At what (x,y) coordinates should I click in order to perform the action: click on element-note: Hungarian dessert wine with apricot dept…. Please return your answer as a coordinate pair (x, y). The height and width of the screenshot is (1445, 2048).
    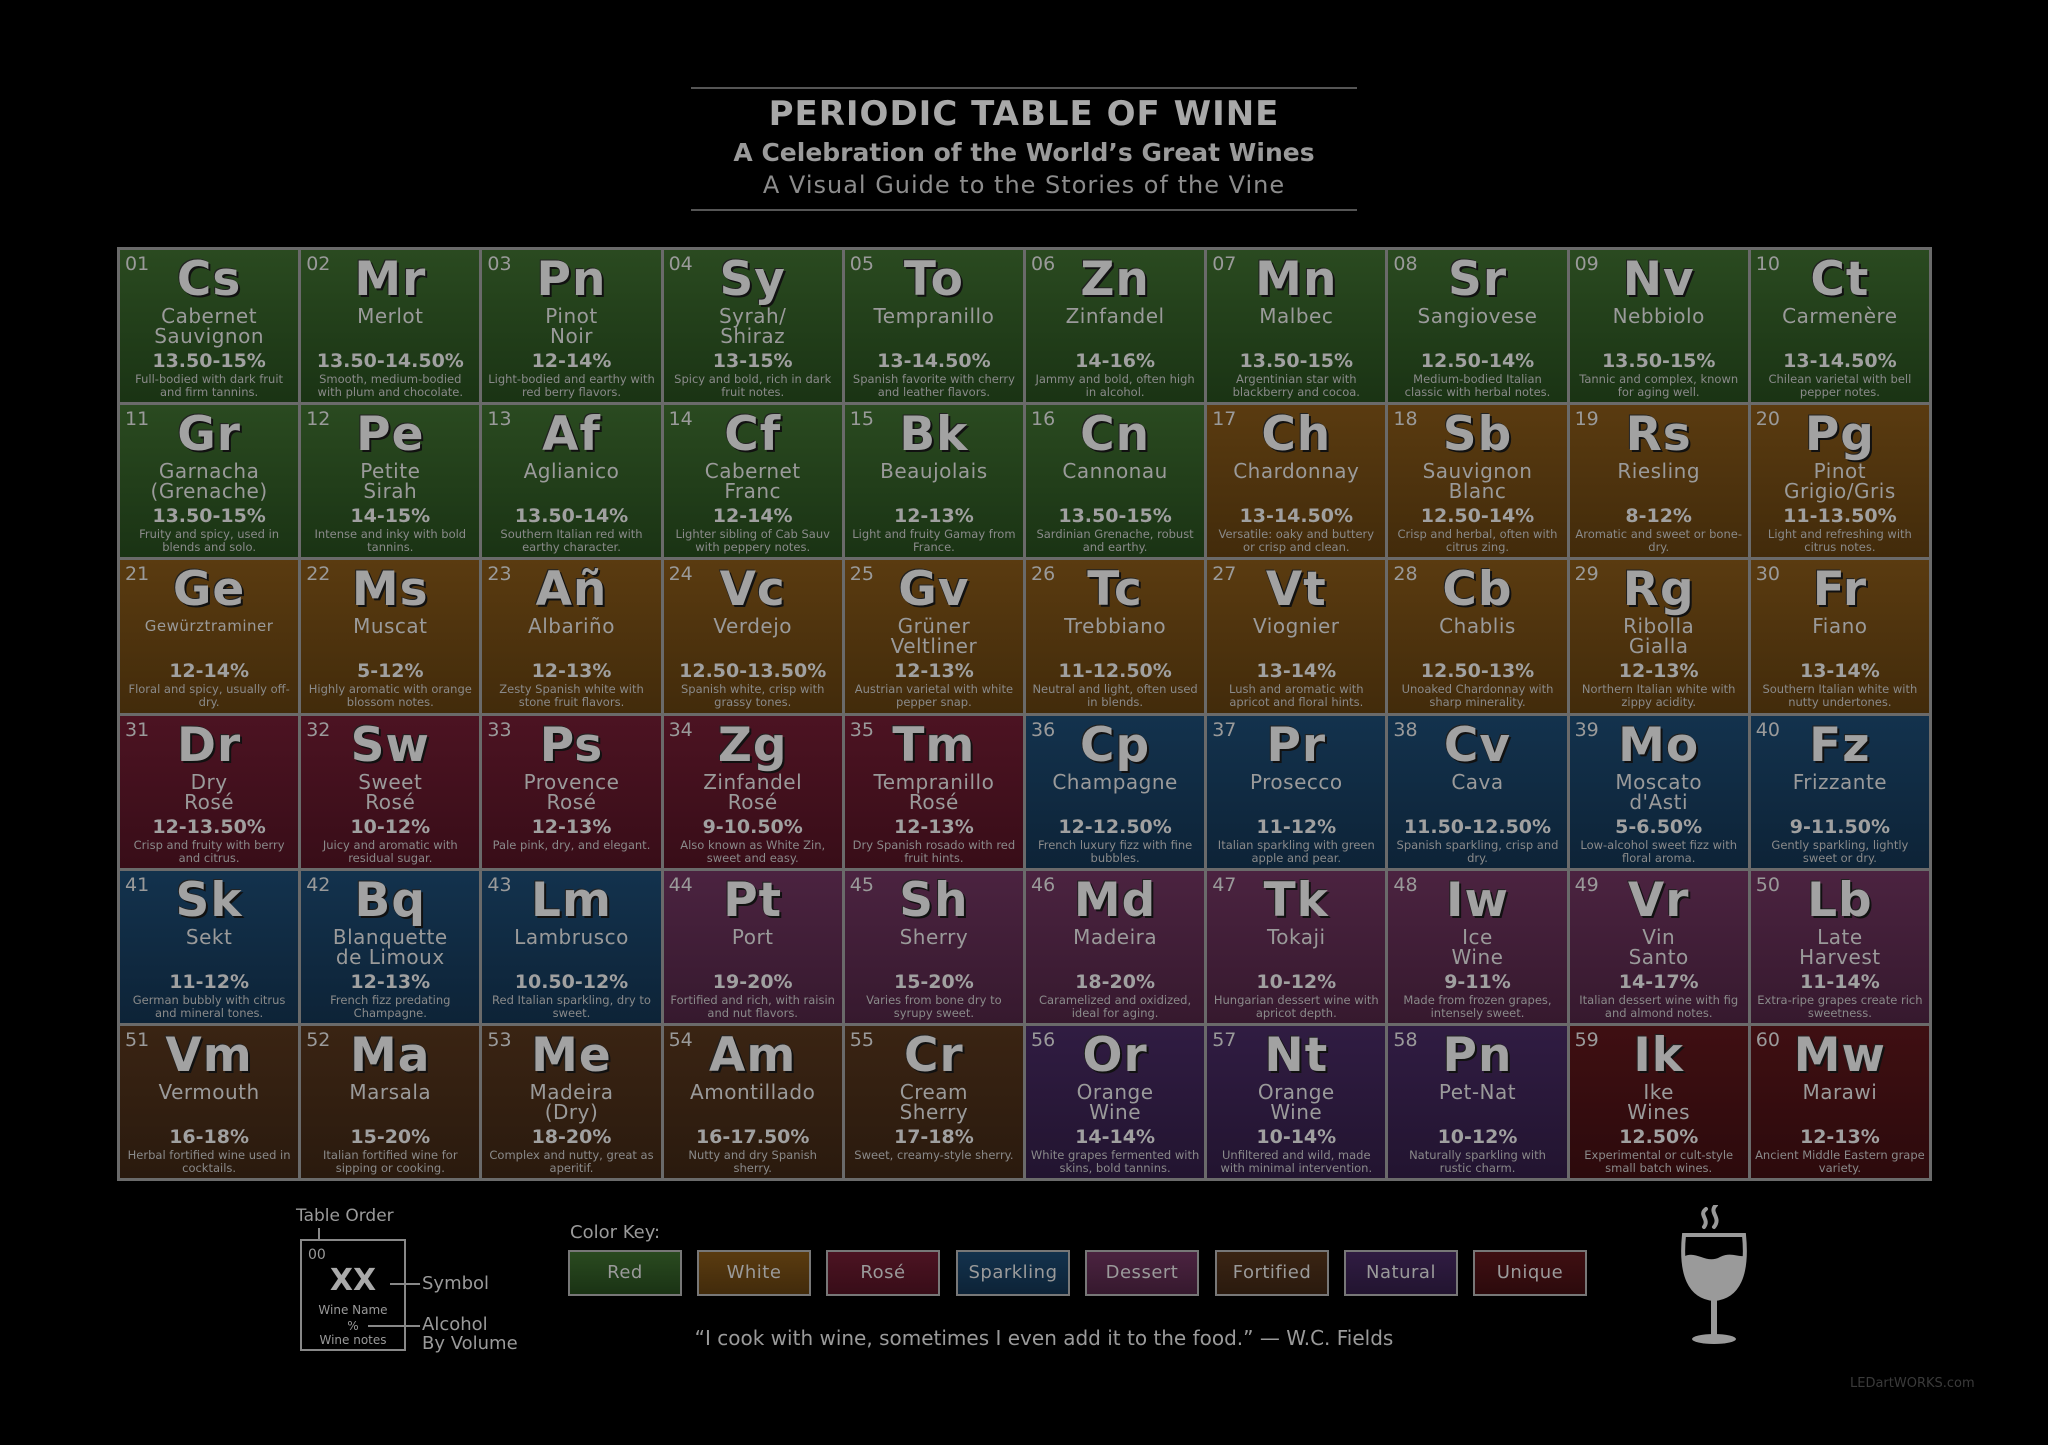
    Looking at the image, I should click on (1296, 1006).